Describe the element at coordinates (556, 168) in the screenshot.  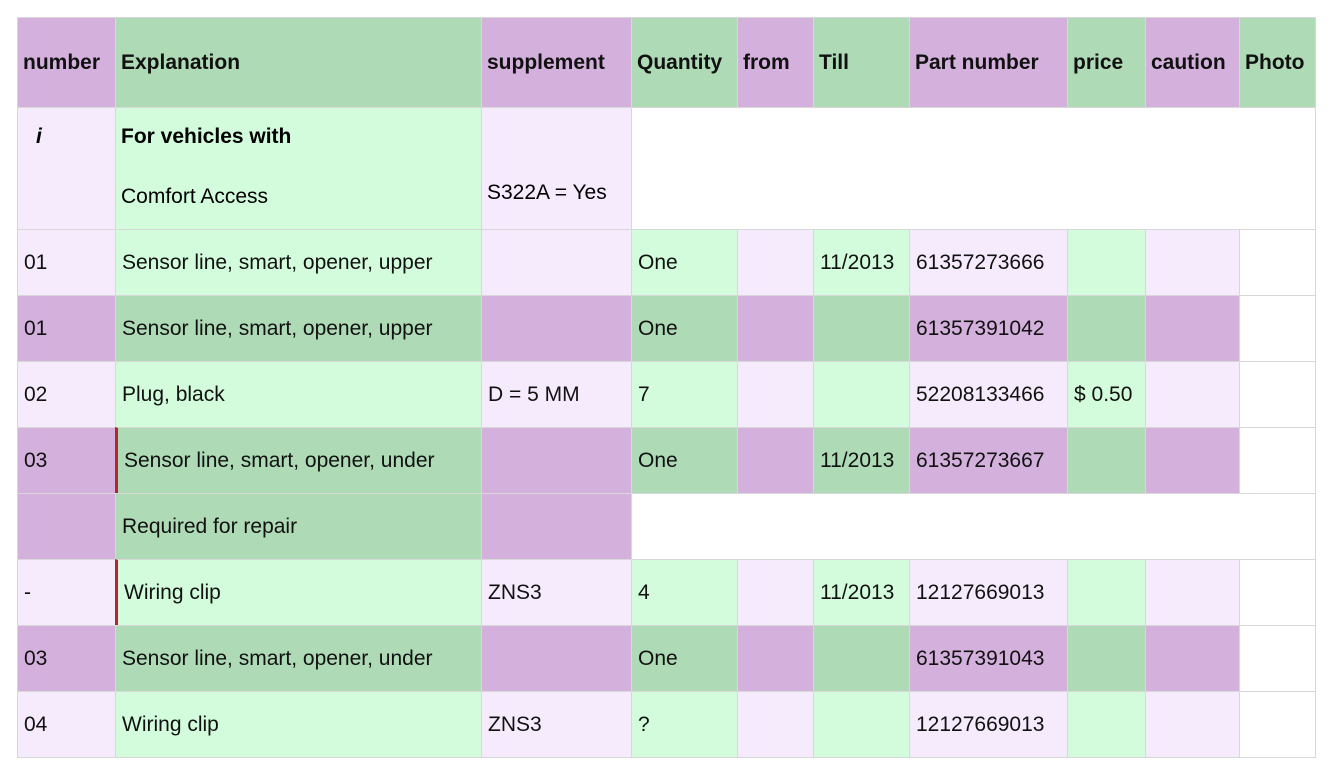
I see `note-supplement` at that location.